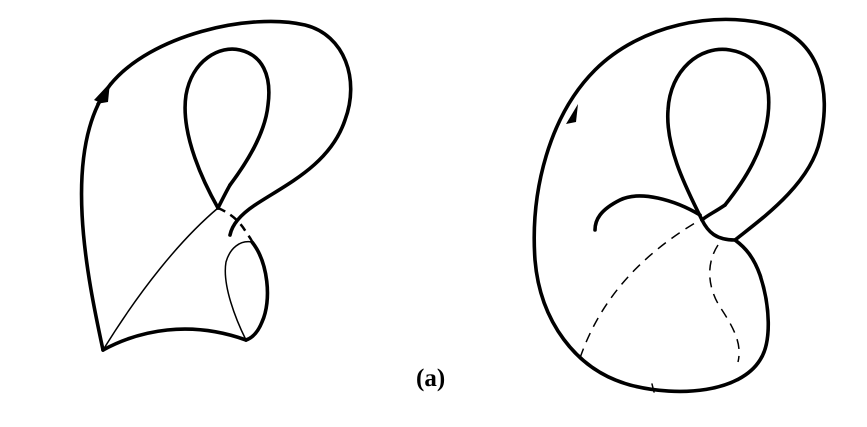  Describe the element at coordinates (718, 134) in the screenshot. I see `right-loop` at that location.